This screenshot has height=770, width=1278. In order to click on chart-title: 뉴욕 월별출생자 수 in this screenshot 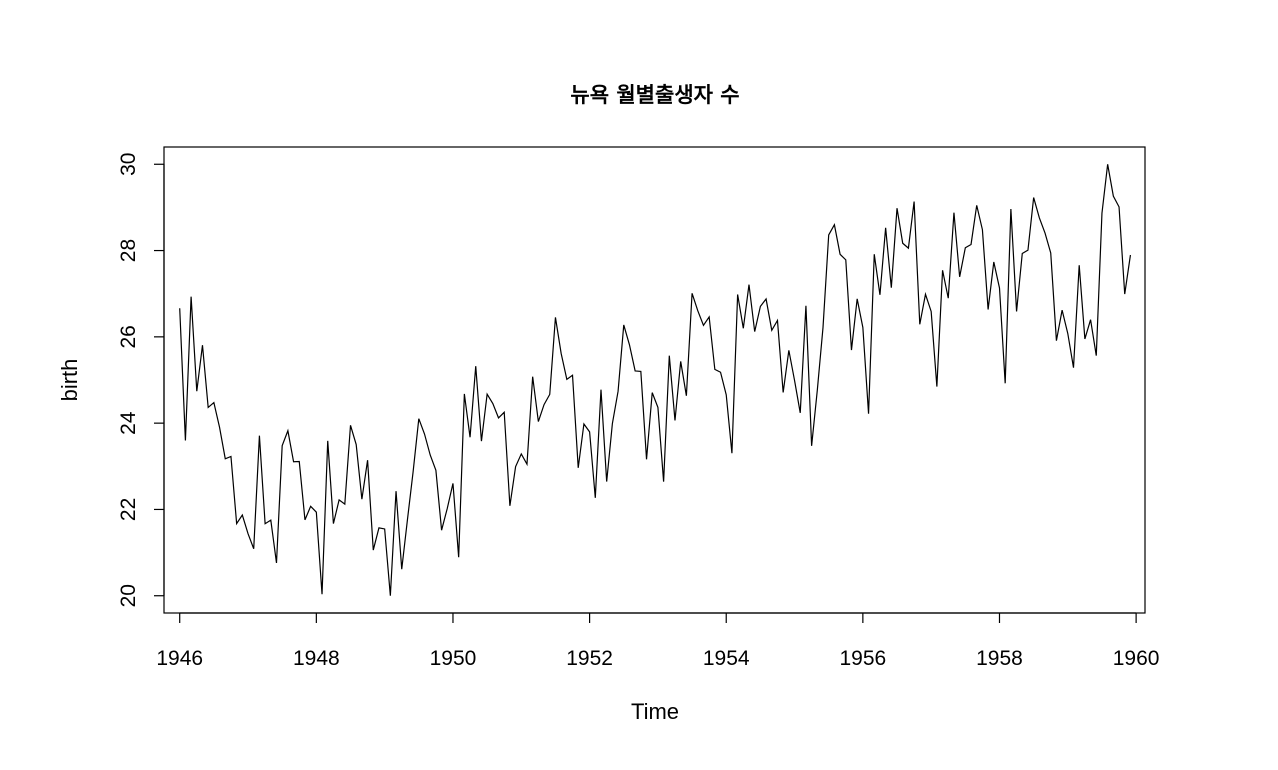, I will do `click(654, 95)`.